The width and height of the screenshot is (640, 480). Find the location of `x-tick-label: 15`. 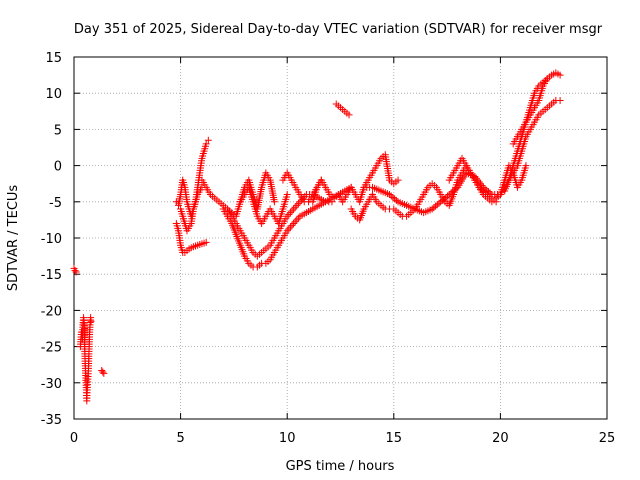

x-tick-label: 15 is located at coordinates (394, 438).